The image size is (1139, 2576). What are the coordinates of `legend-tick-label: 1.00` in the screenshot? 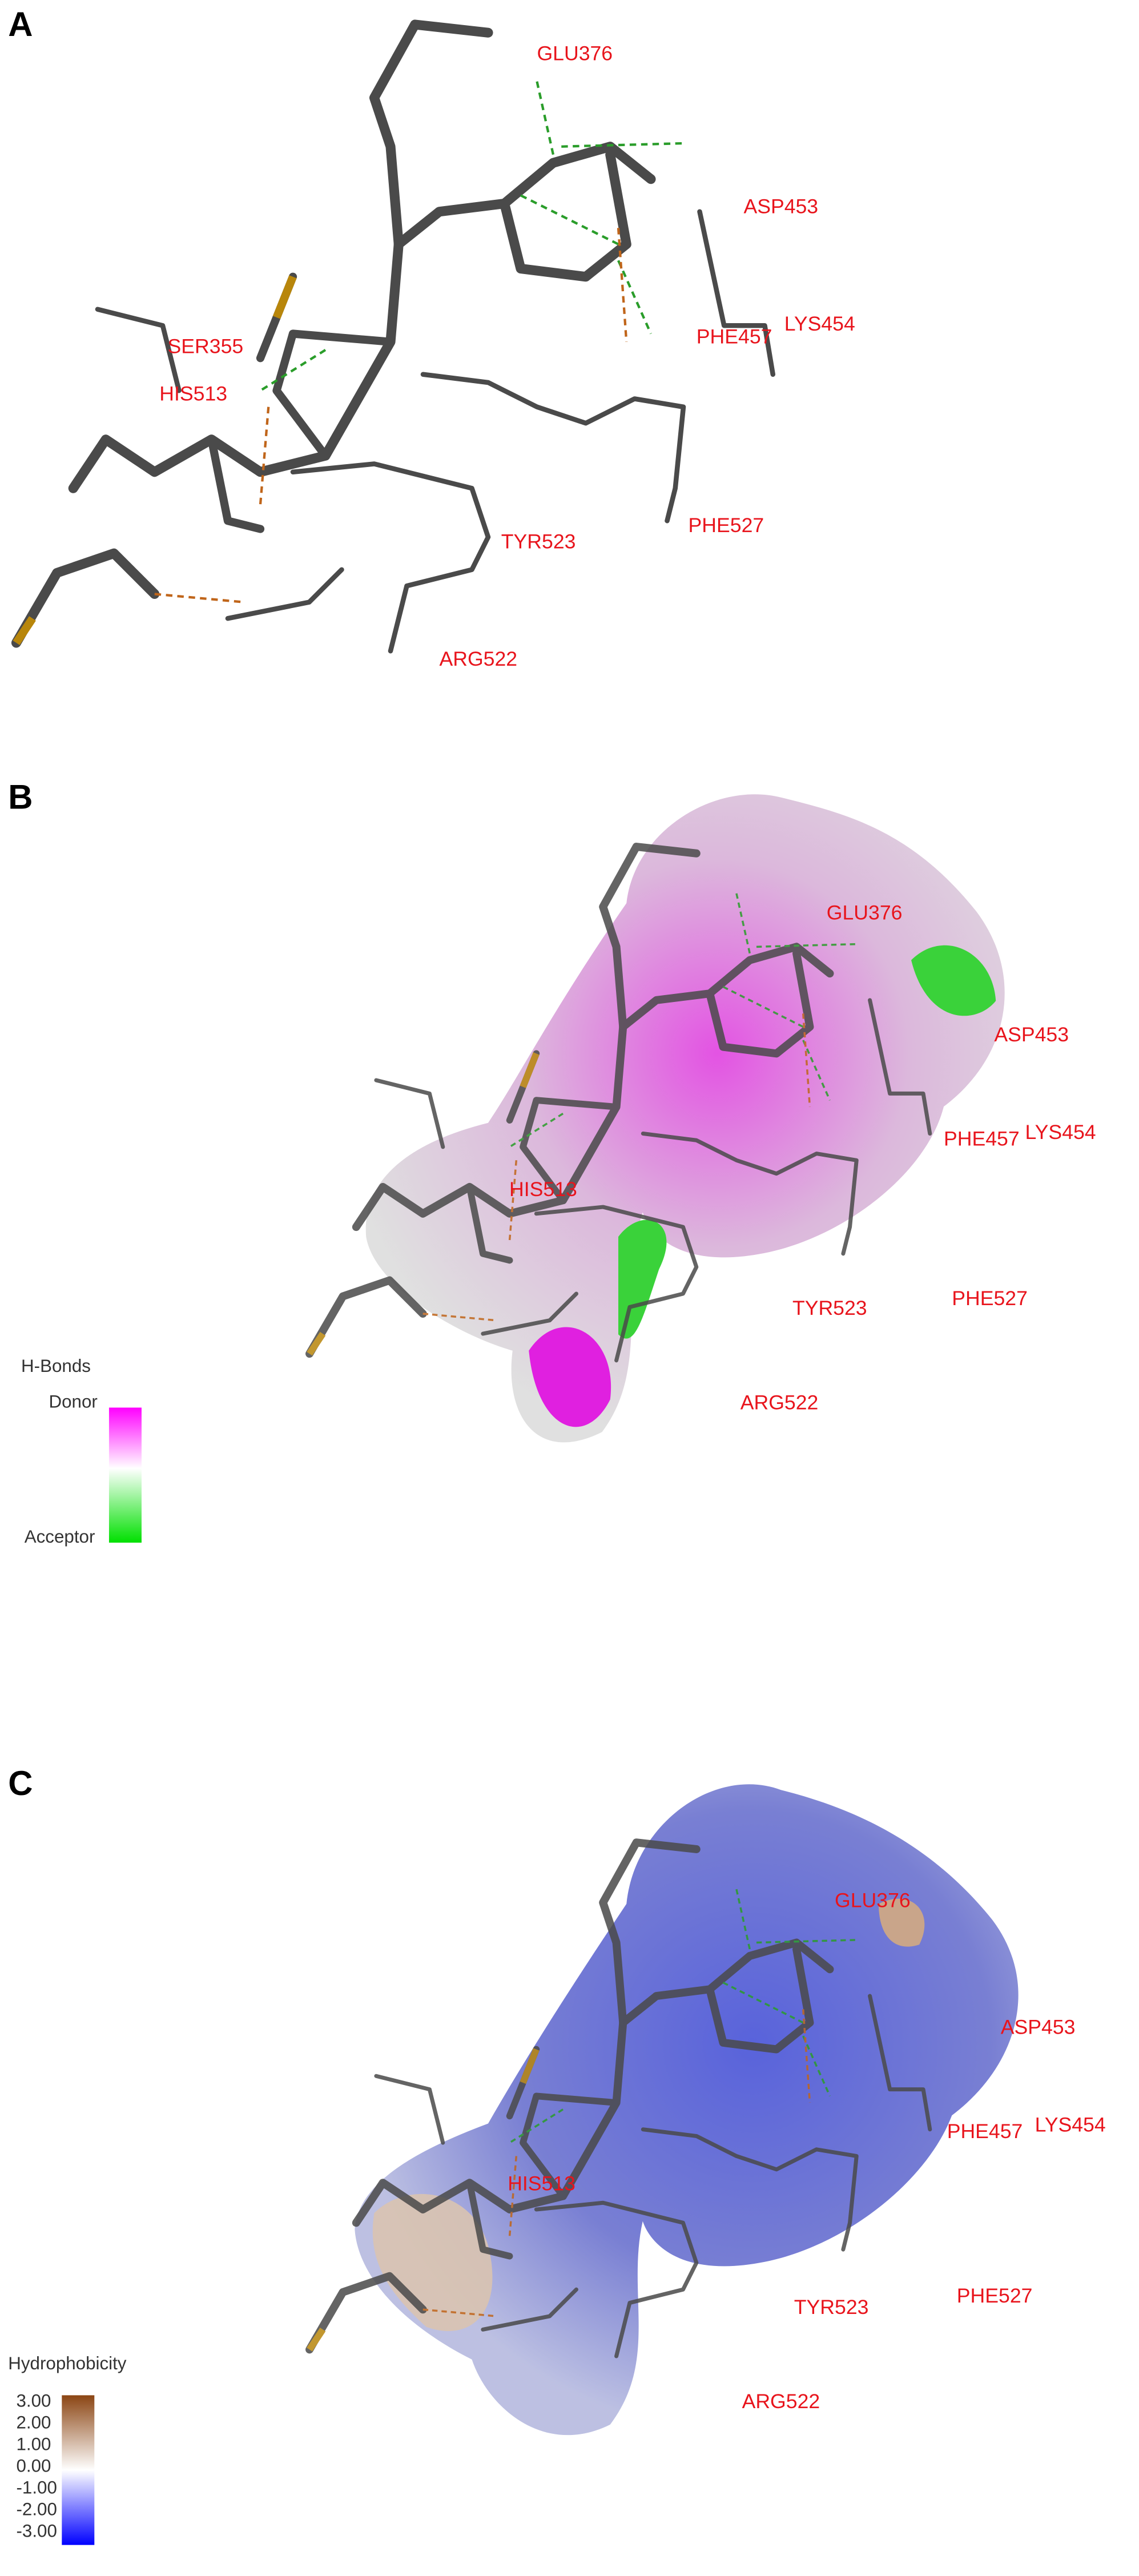 It's located at (34, 2444).